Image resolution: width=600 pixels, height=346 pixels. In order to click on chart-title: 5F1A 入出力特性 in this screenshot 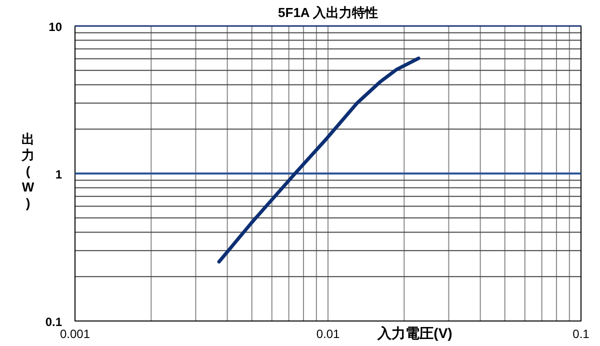, I will do `click(328, 12)`.